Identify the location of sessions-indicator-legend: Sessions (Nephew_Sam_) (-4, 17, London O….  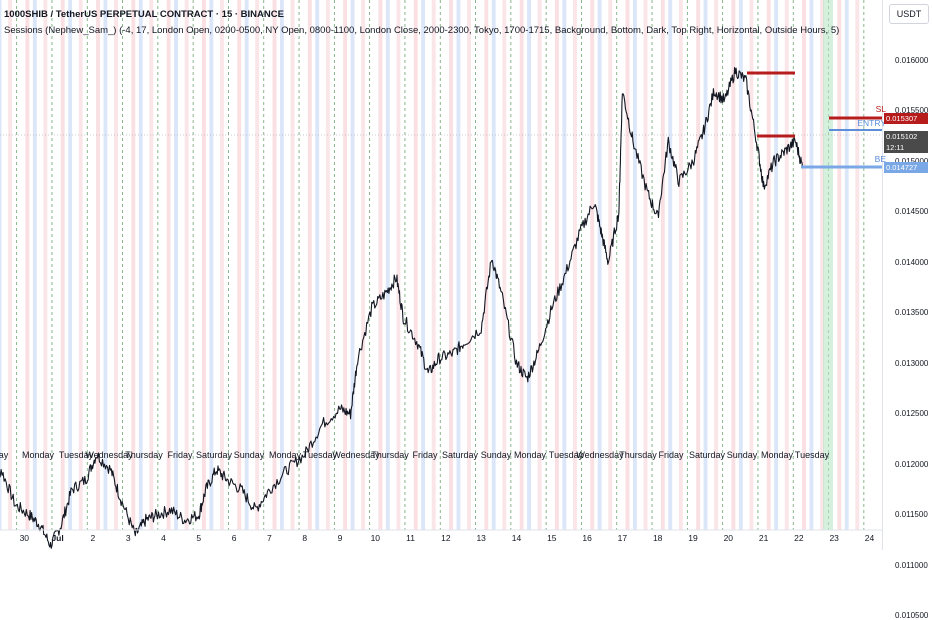
(422, 30).